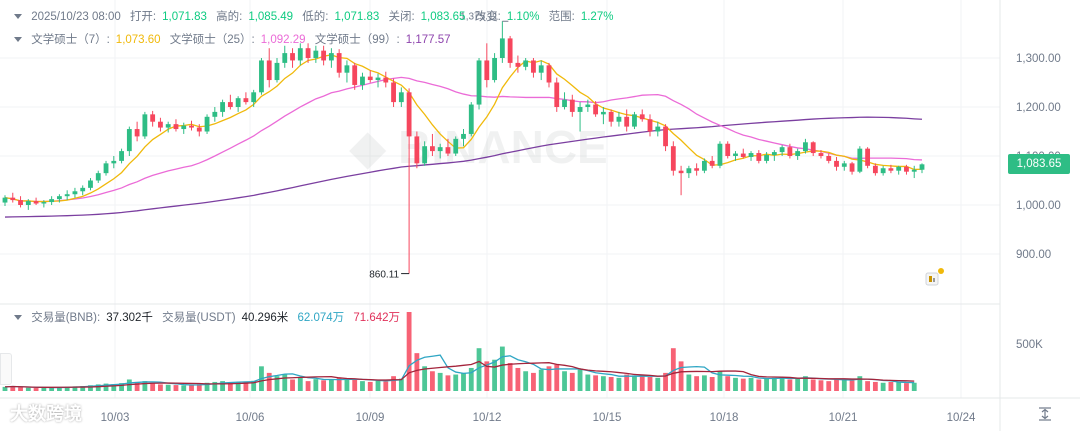 This screenshot has height=431, width=1080. Describe the element at coordinates (1029, 345) in the screenshot. I see `volume-tick-label: 500K` at that location.